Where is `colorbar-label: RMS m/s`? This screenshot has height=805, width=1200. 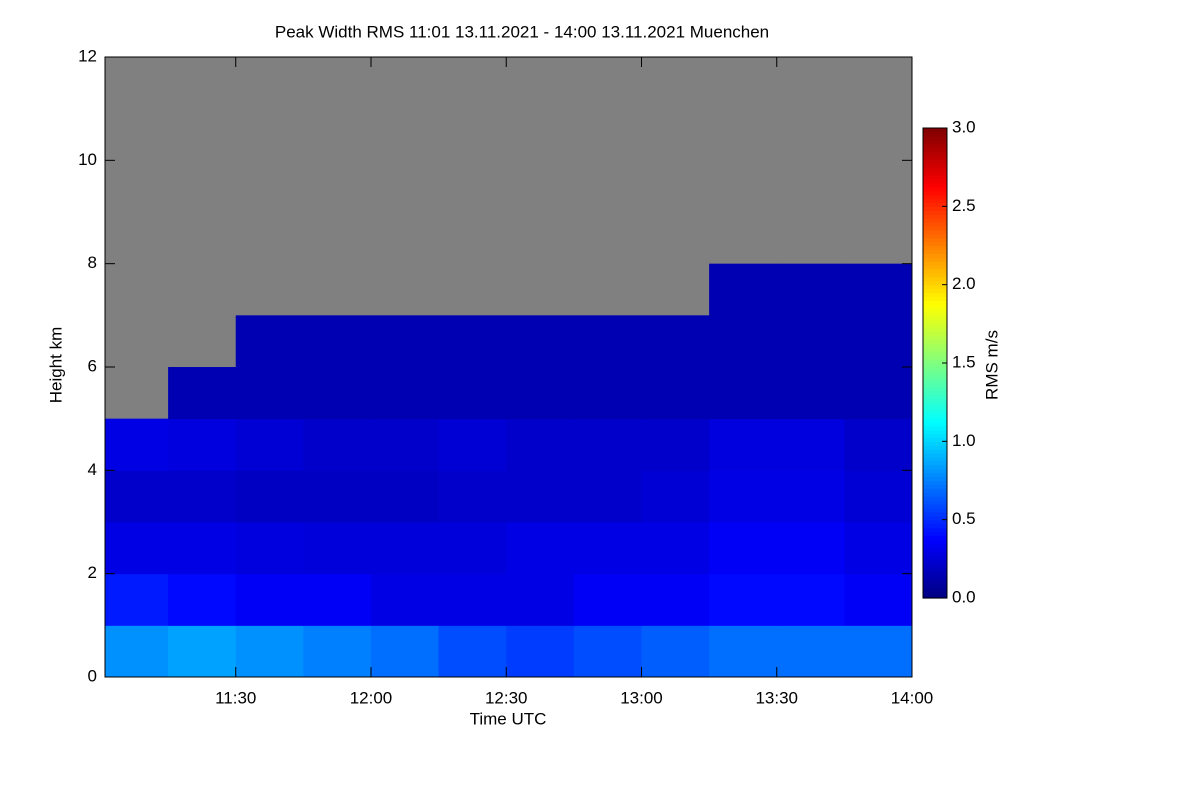
colorbar-label: RMS m/s is located at coordinates (991, 365).